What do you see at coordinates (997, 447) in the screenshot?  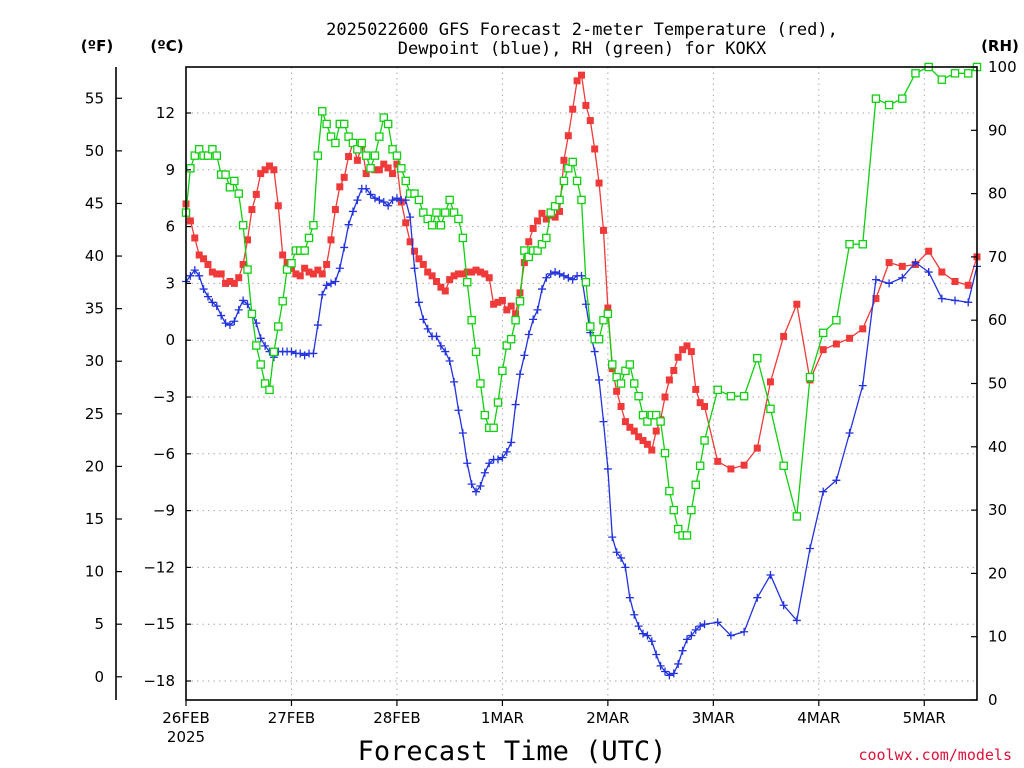 I see `rh-tick-label: 40` at bounding box center [997, 447].